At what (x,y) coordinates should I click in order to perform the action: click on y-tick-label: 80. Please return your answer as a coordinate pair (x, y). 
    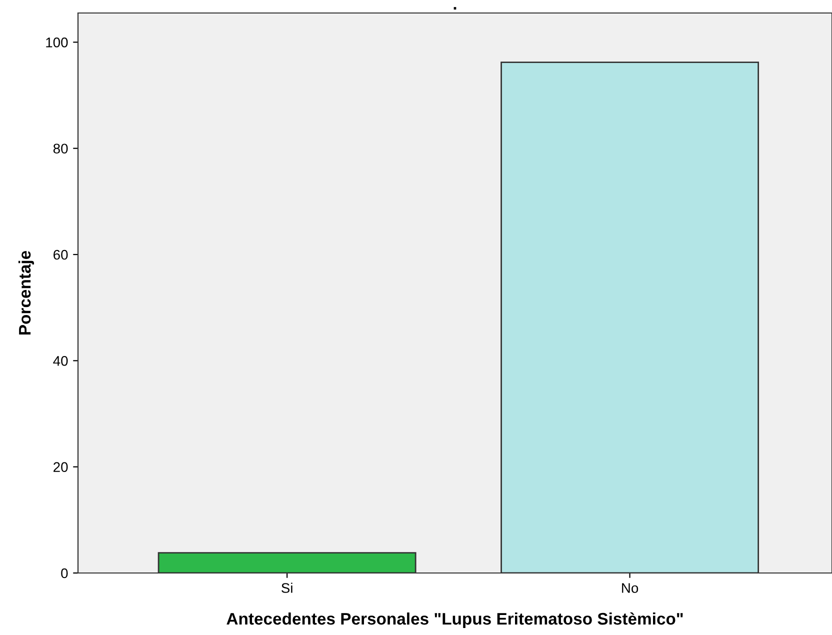
    Looking at the image, I should click on (60, 149).